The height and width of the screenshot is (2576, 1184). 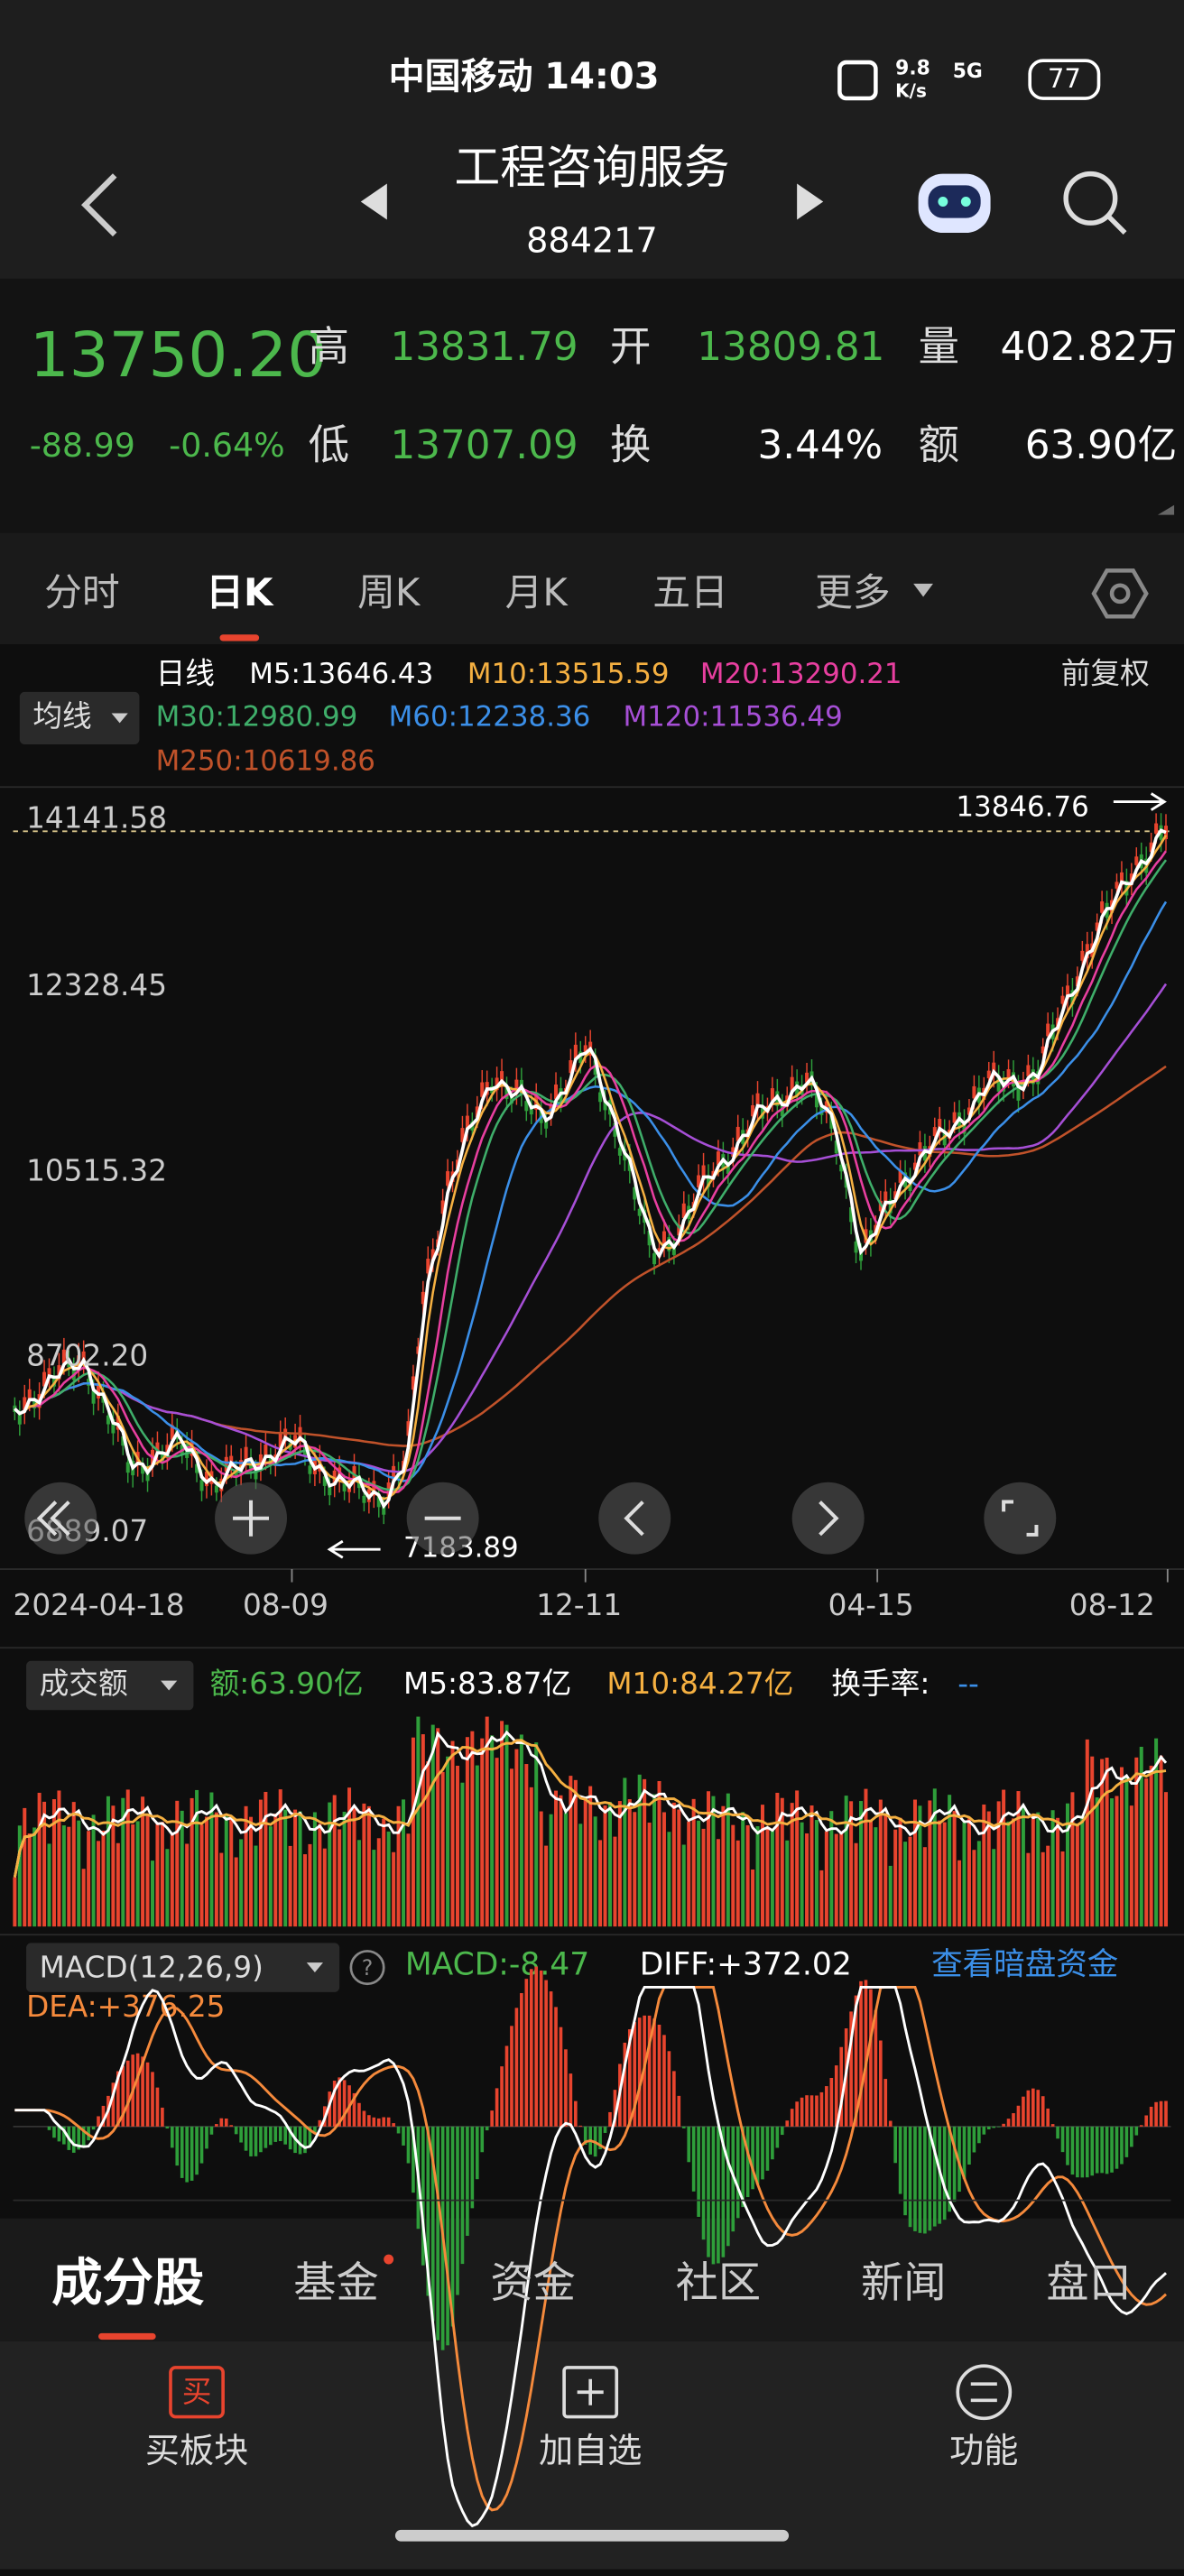 What do you see at coordinates (389, 592) in the screenshot?
I see `tab: 周K` at bounding box center [389, 592].